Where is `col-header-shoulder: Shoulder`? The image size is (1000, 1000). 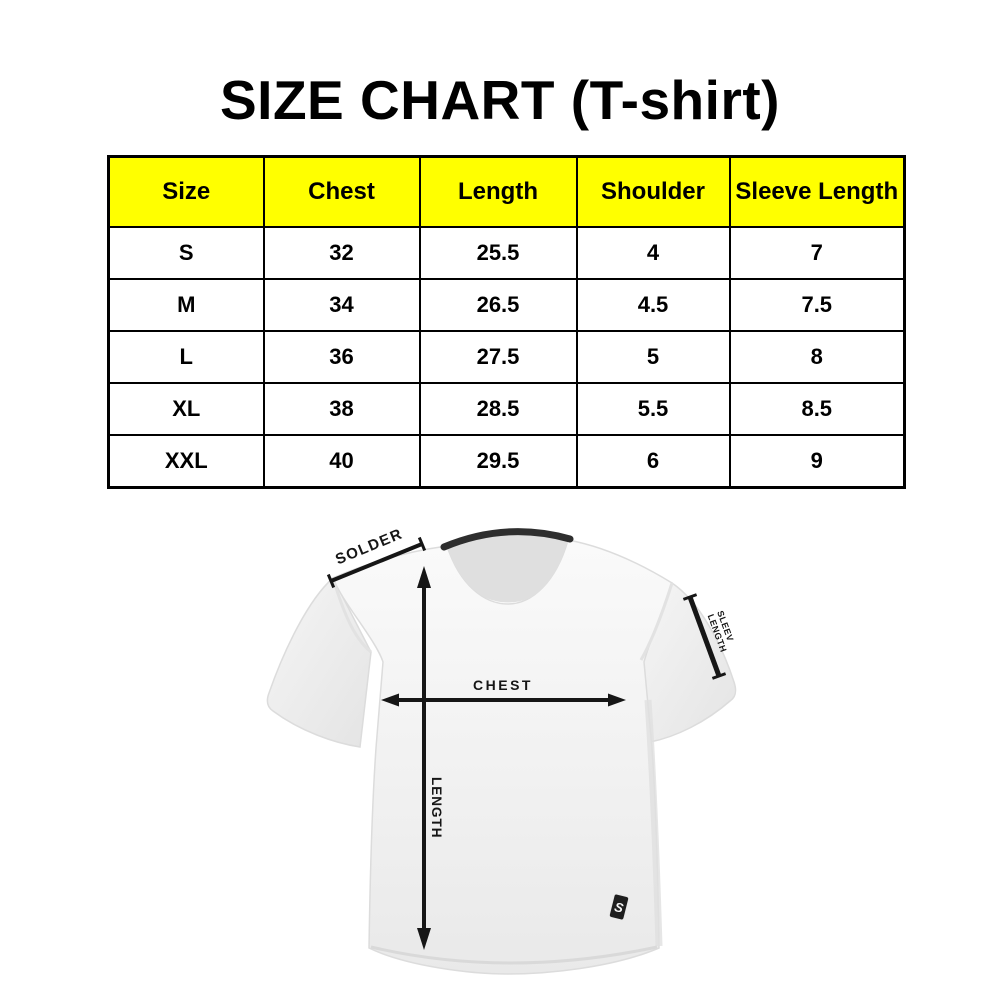
col-header-shoulder: Shoulder is located at coordinates (653, 191).